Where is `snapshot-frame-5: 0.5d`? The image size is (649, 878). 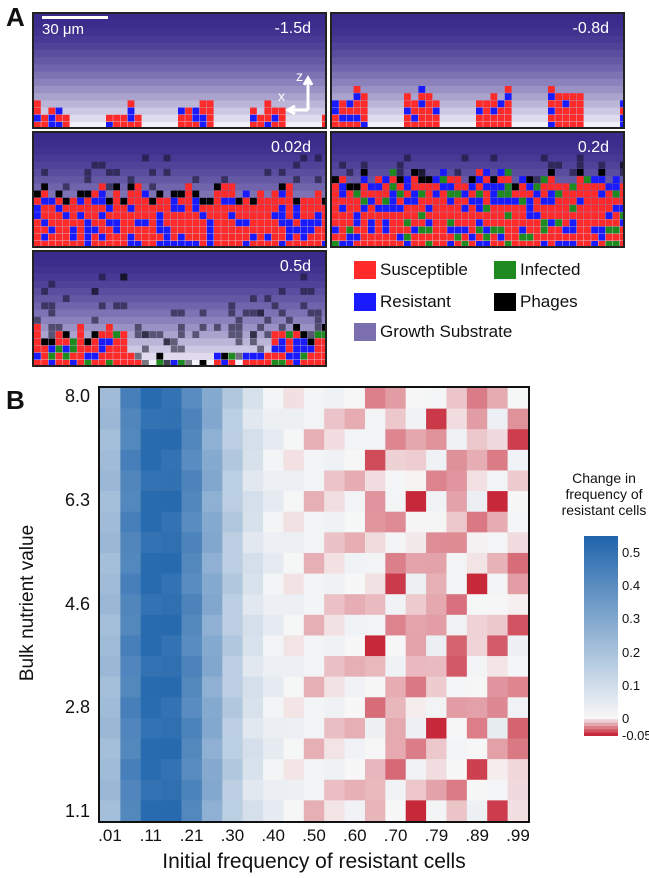
snapshot-frame-5: 0.5d is located at coordinates (179, 308).